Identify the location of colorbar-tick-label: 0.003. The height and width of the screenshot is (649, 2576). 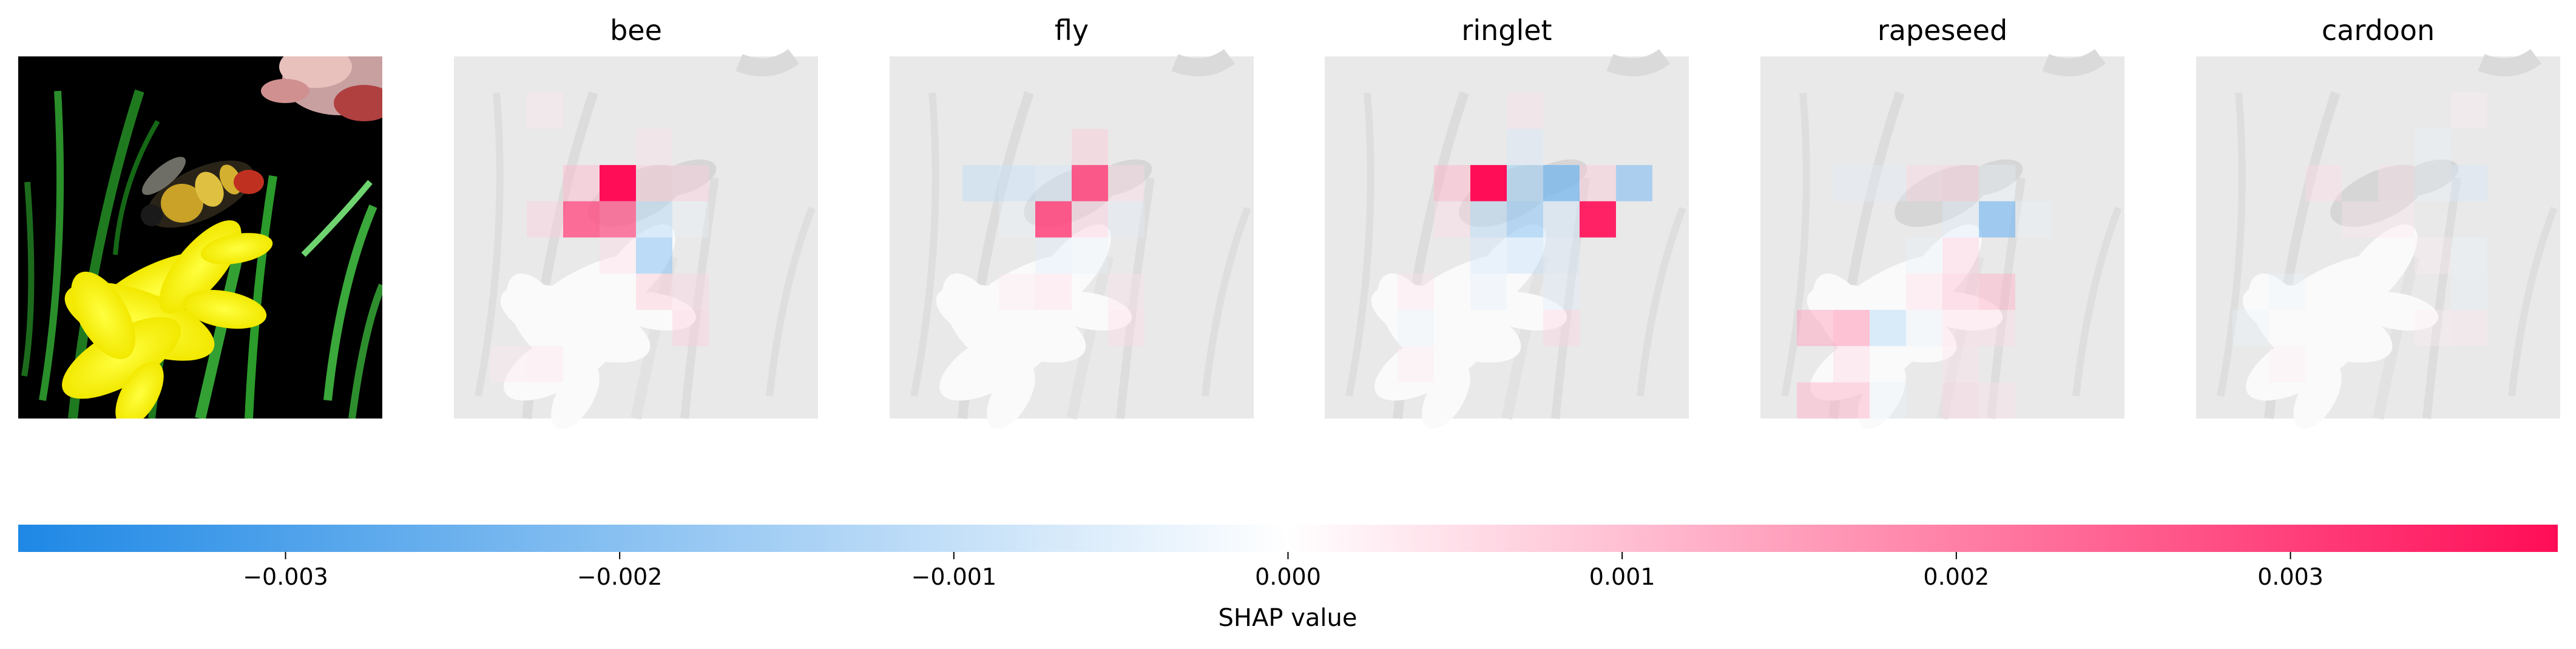
(2290, 576).